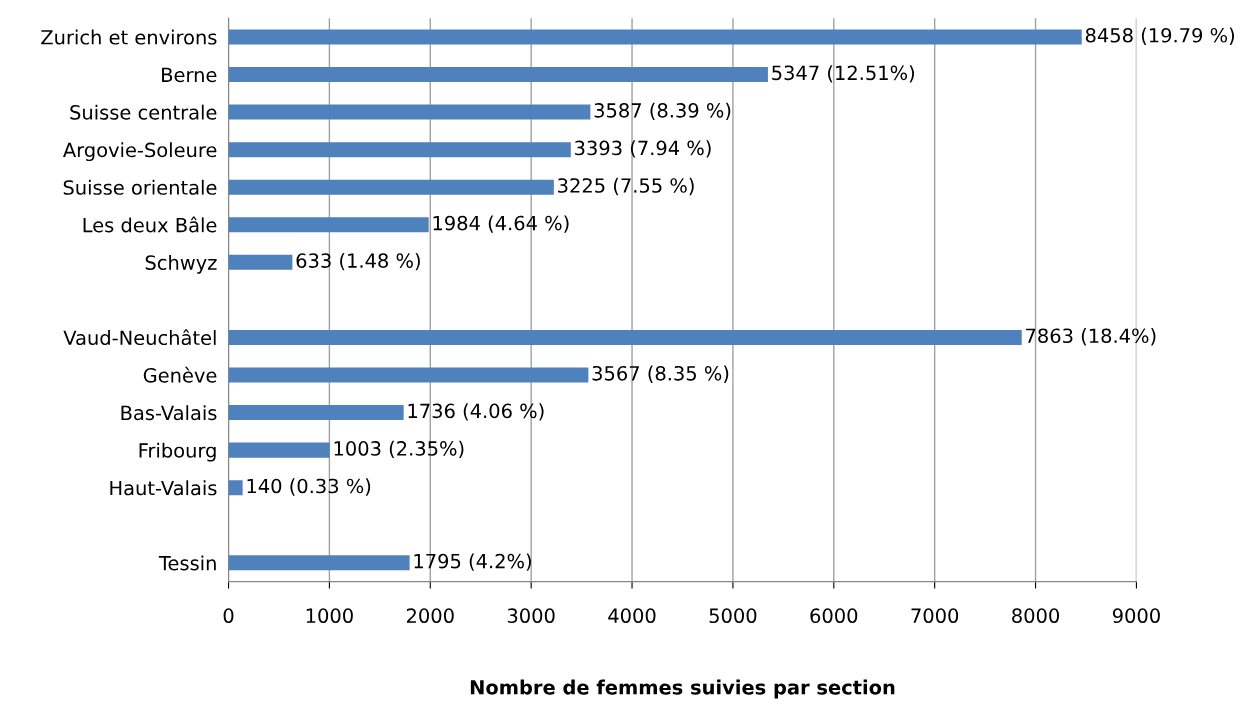  Describe the element at coordinates (180, 374) in the screenshot. I see `y-tick-label: Genève` at that location.